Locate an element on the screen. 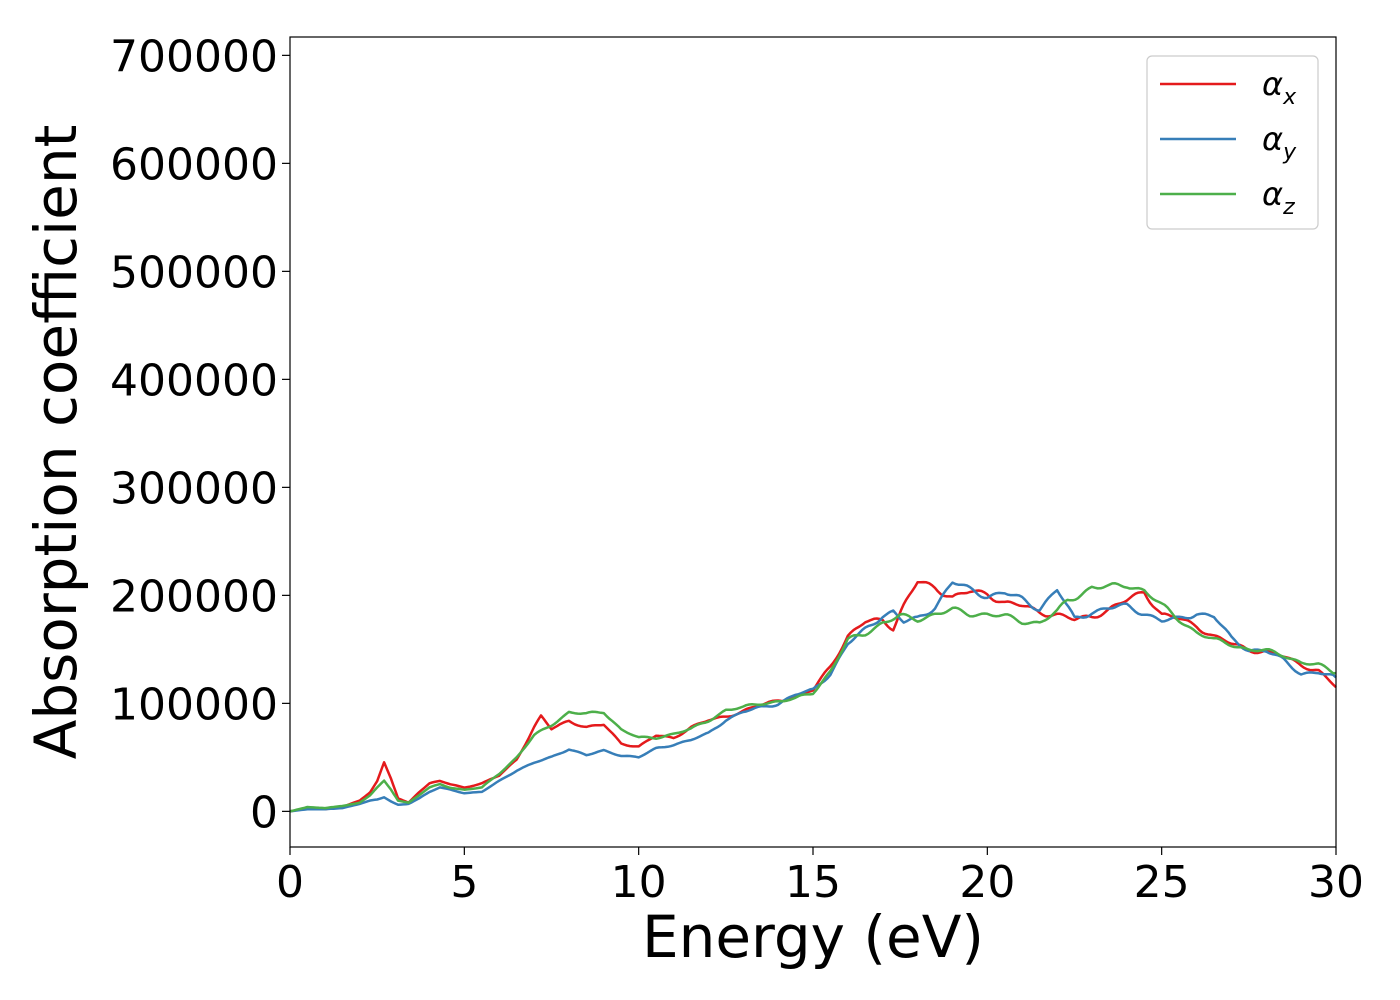 The width and height of the screenshot is (1400, 1000). x-tick-label: 25 is located at coordinates (1162, 882).